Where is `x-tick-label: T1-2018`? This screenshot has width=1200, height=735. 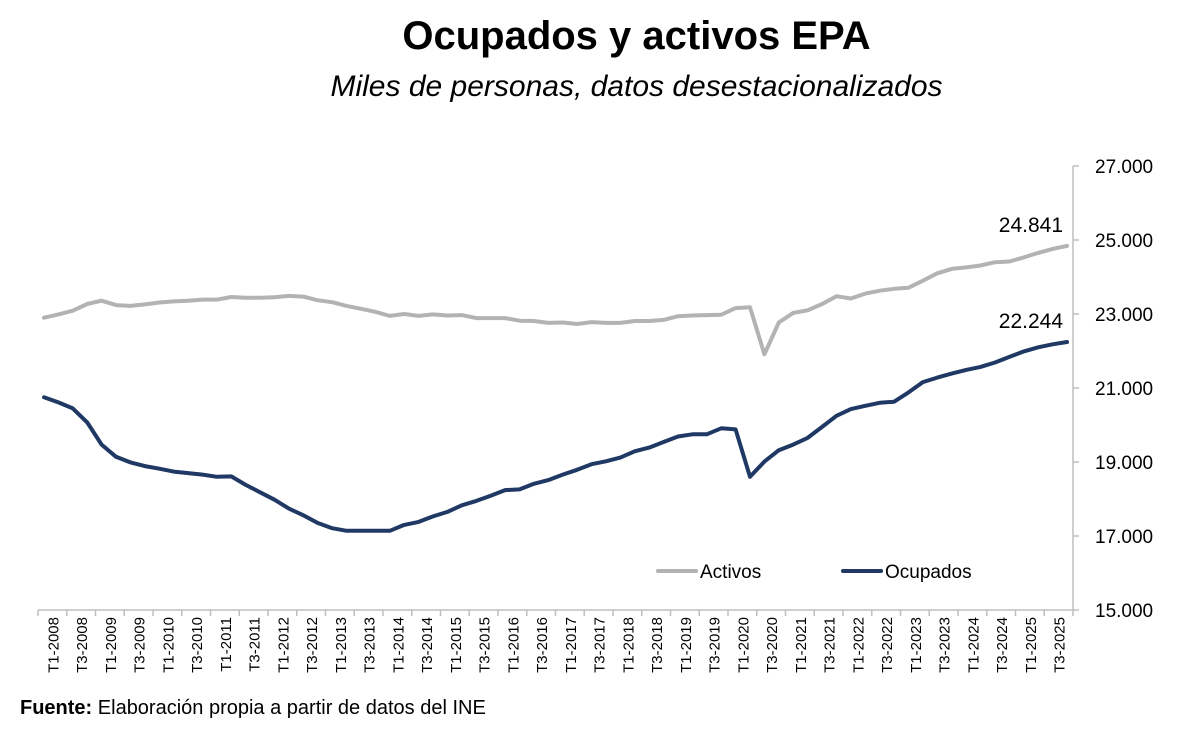
x-tick-label: T1-2018 is located at coordinates (628, 645).